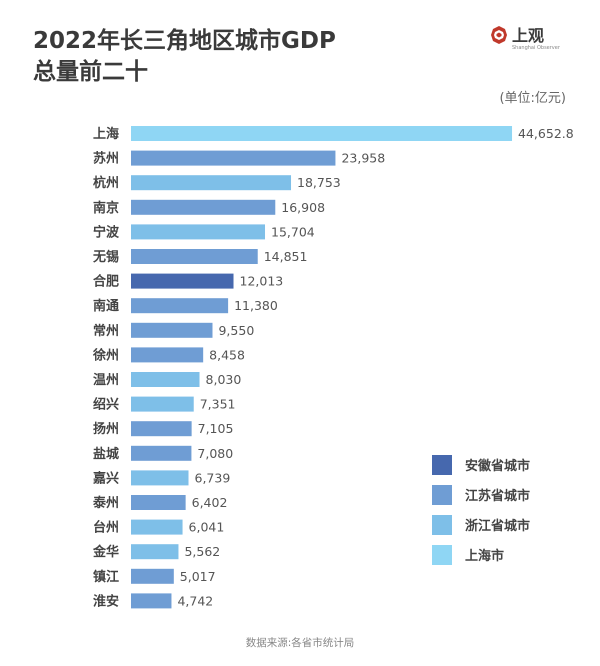 Image resolution: width=600 pixels, height=666 pixels. Describe the element at coordinates (546, 133) in the screenshot. I see `value-label: 44,652.8` at that location.